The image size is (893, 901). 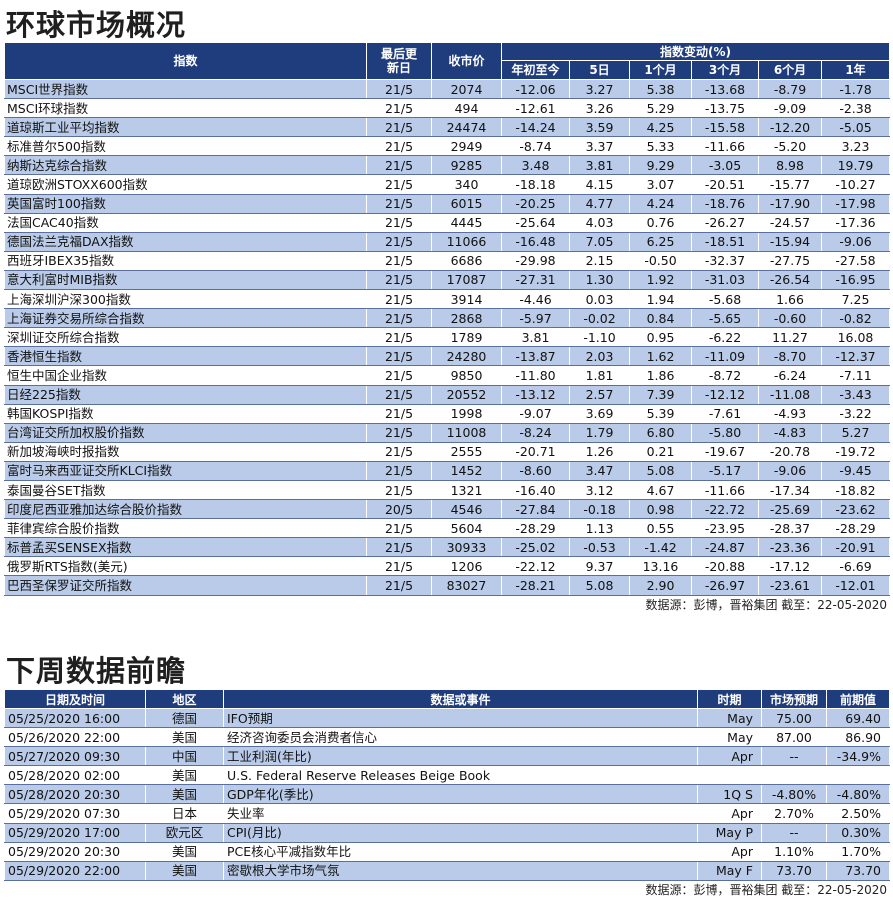 What do you see at coordinates (766, 890) in the screenshot?
I see `weekly-source-note: 数据源：彭博，晋裕集团 截至：22-05-2020` at bounding box center [766, 890].